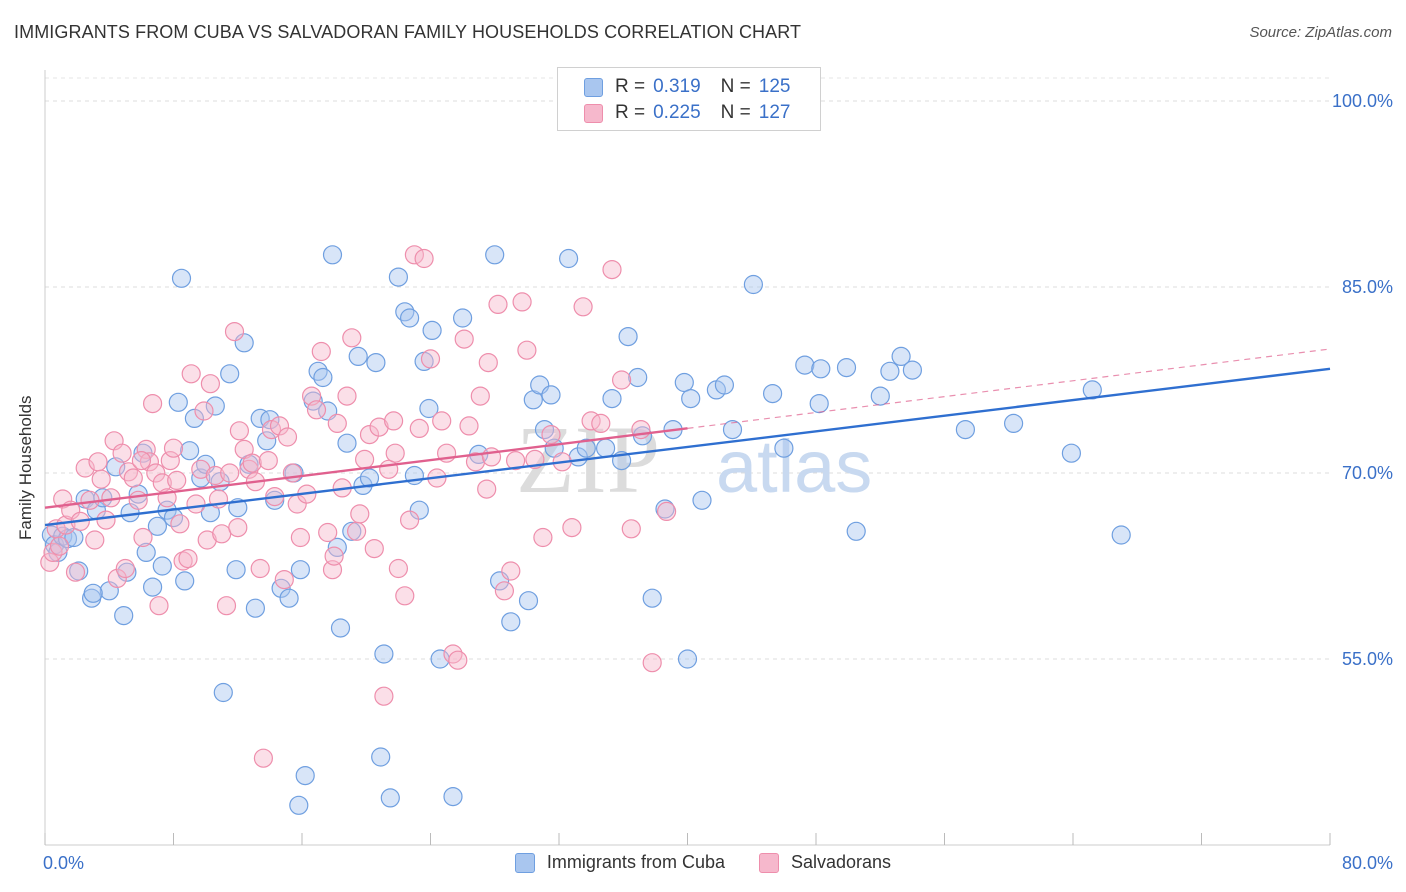 This screenshot has height=892, width=1406. I want to click on source-label: Source: ZipAtlas.com, so click(1320, 32).